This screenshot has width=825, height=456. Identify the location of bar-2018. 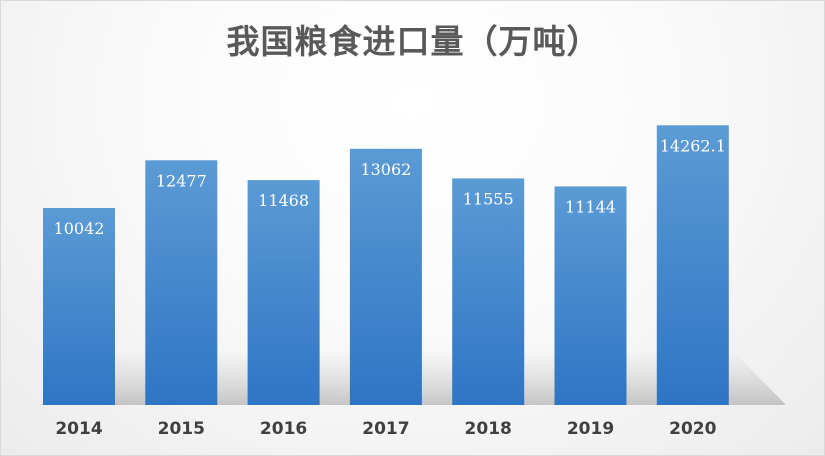
(488, 291).